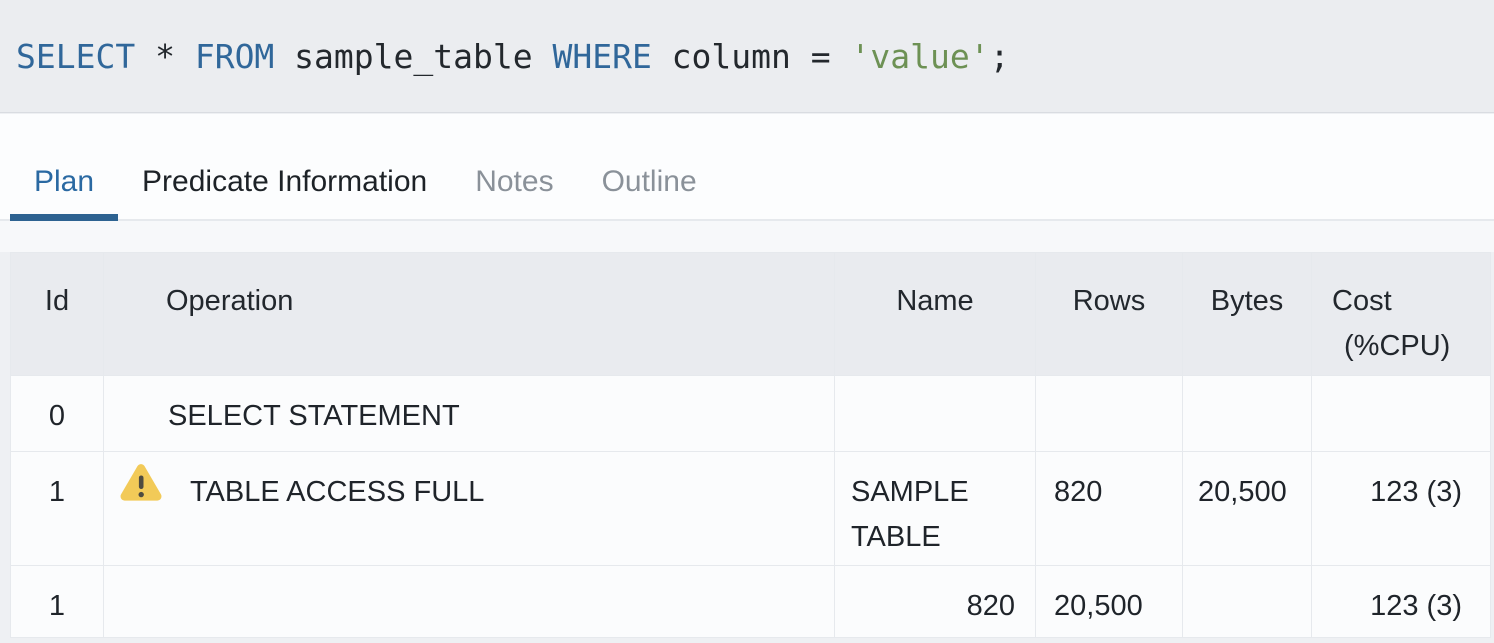 Image resolution: width=1494 pixels, height=643 pixels. Describe the element at coordinates (76, 56) in the screenshot. I see `sql-token-keyword: SELECT` at that location.